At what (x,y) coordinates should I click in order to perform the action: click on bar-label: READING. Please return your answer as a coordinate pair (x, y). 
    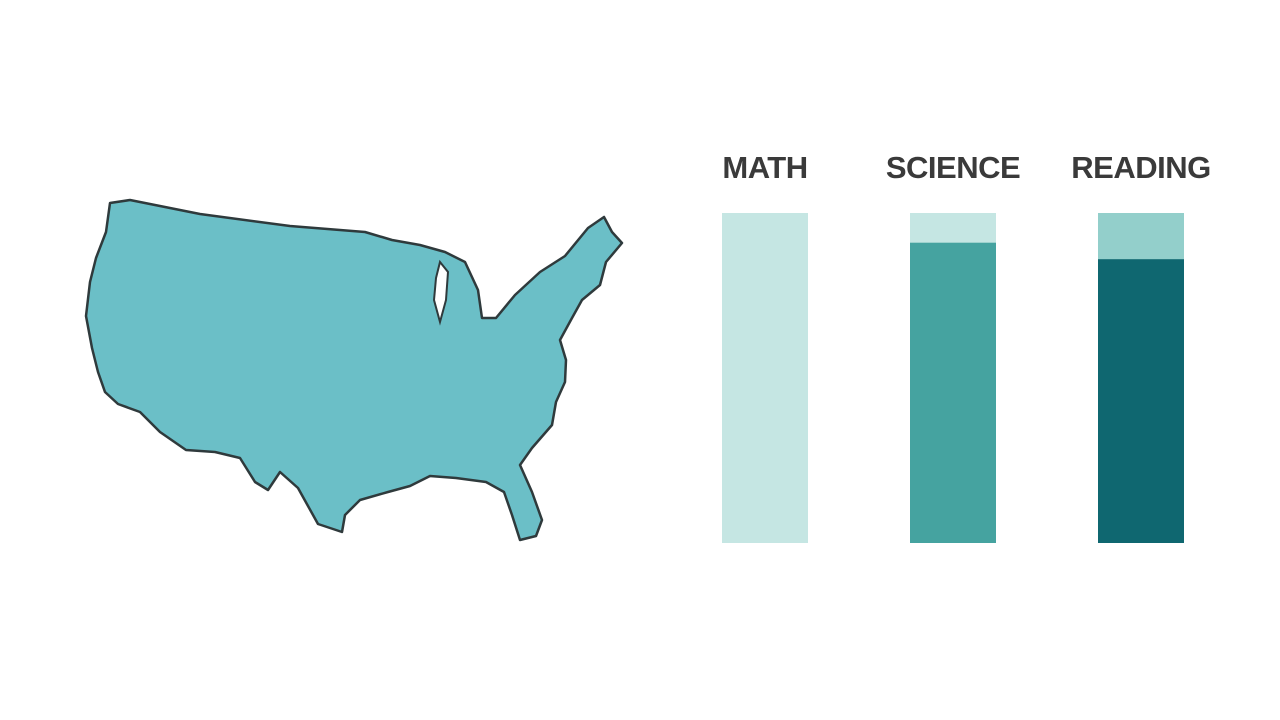
    Looking at the image, I should click on (1140, 167).